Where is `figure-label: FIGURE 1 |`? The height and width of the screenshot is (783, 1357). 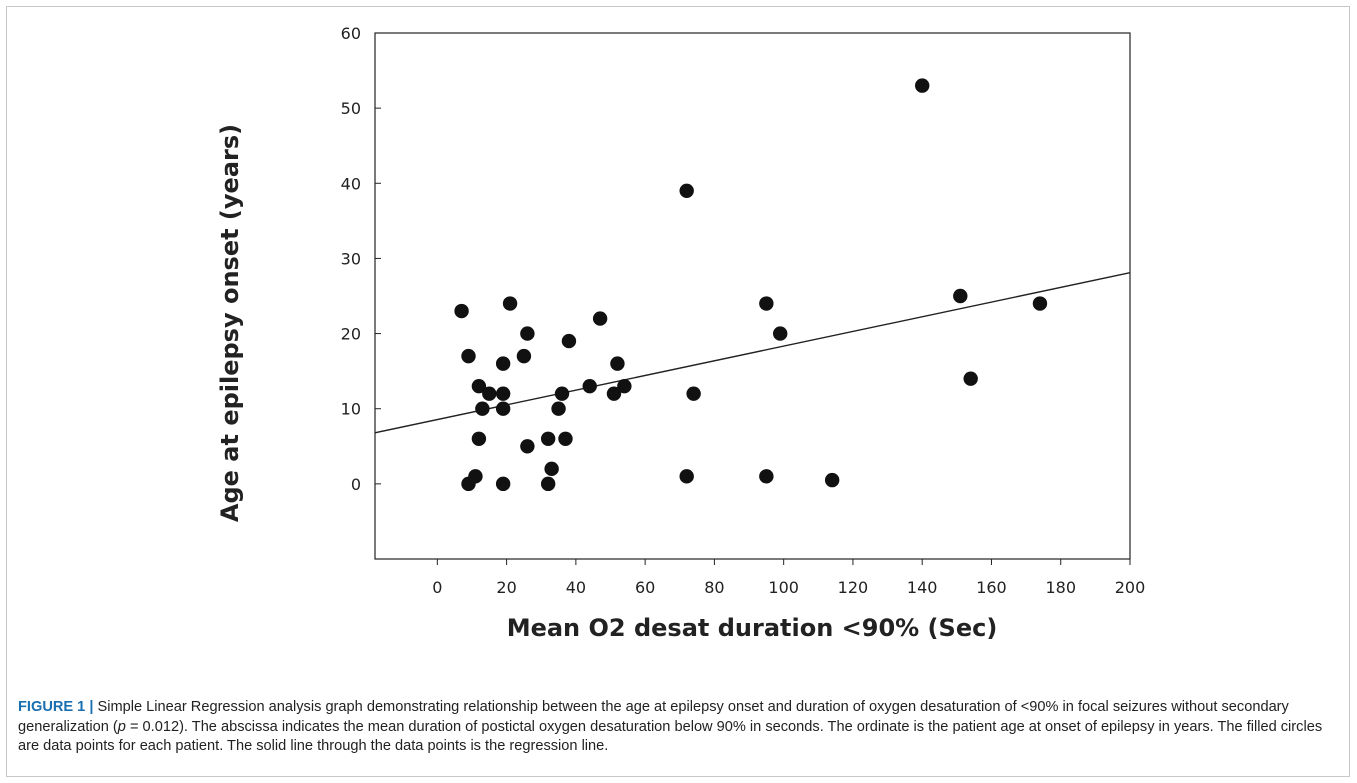
figure-label: FIGURE 1 | is located at coordinates (56, 707).